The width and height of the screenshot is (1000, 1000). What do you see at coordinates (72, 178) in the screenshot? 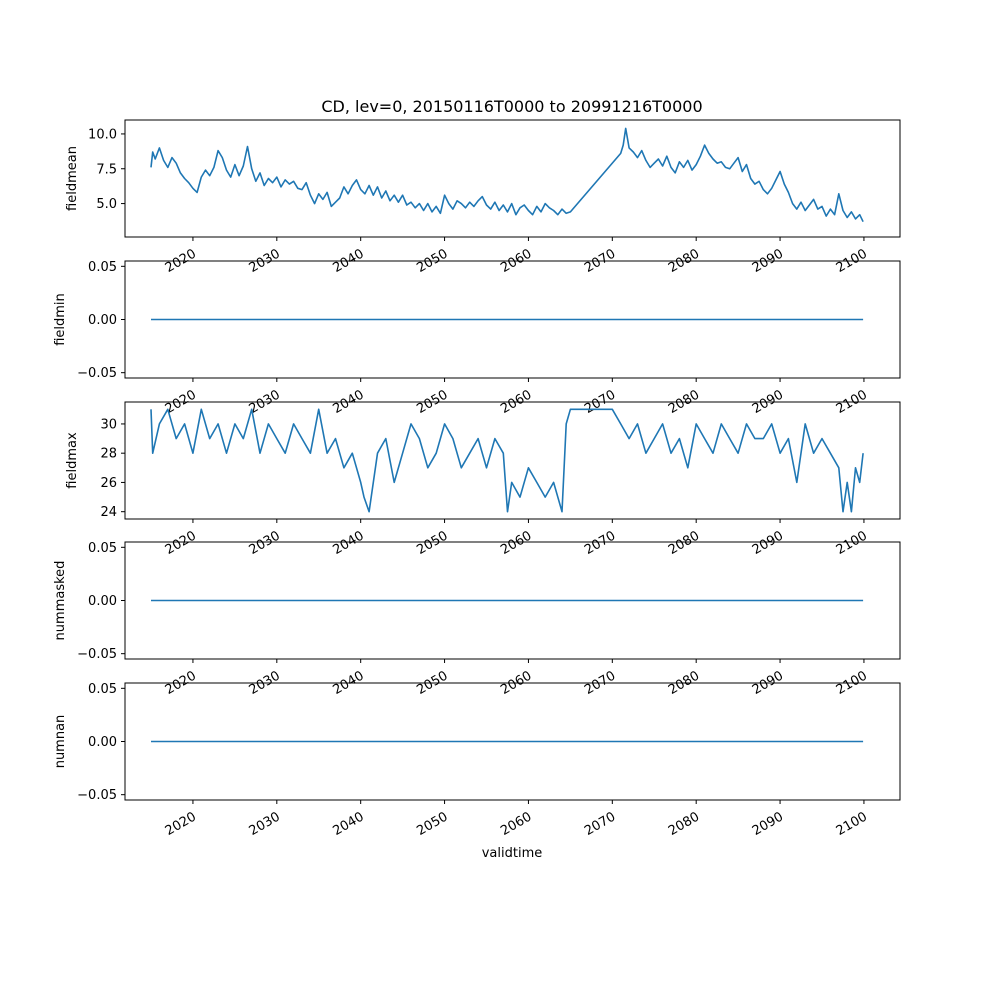
I see `y-axis-label: fieldmean` at bounding box center [72, 178].